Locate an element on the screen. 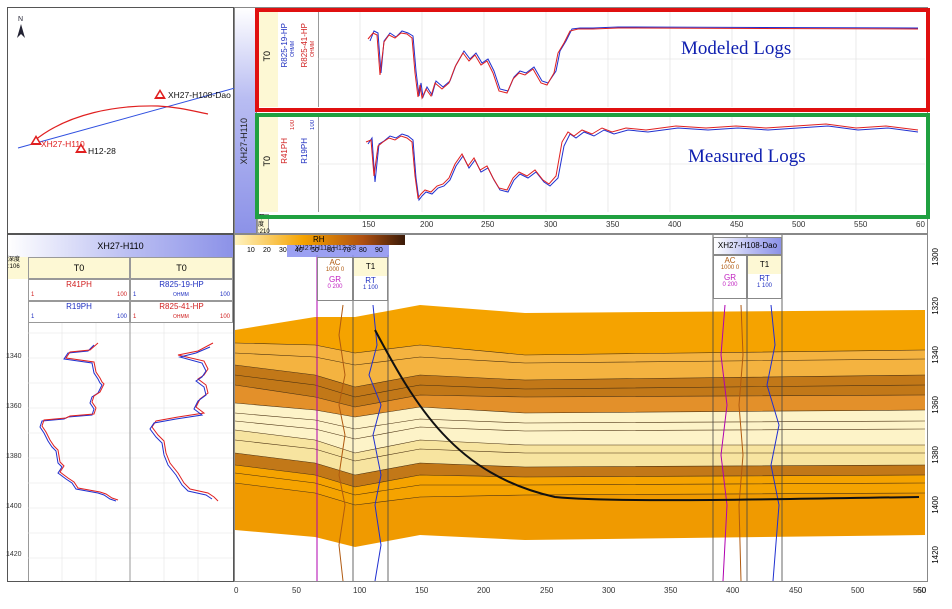  measured-logs-box is located at coordinates (592, 166).